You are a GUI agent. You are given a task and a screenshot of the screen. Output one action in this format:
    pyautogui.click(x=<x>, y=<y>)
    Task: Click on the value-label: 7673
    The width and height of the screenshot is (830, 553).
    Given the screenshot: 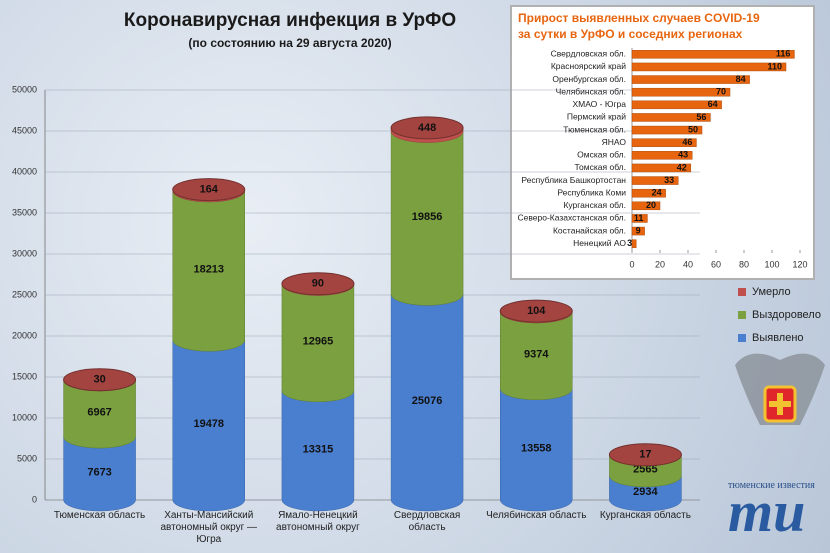 What is the action you would take?
    pyautogui.click(x=99, y=472)
    